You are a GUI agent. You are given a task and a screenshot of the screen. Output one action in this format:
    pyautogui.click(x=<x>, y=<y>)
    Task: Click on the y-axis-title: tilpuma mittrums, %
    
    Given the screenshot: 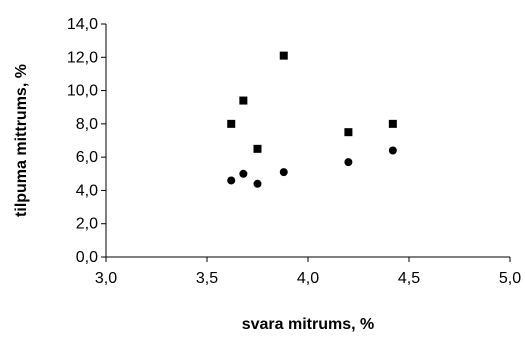 What is the action you would take?
    pyautogui.click(x=21, y=140)
    